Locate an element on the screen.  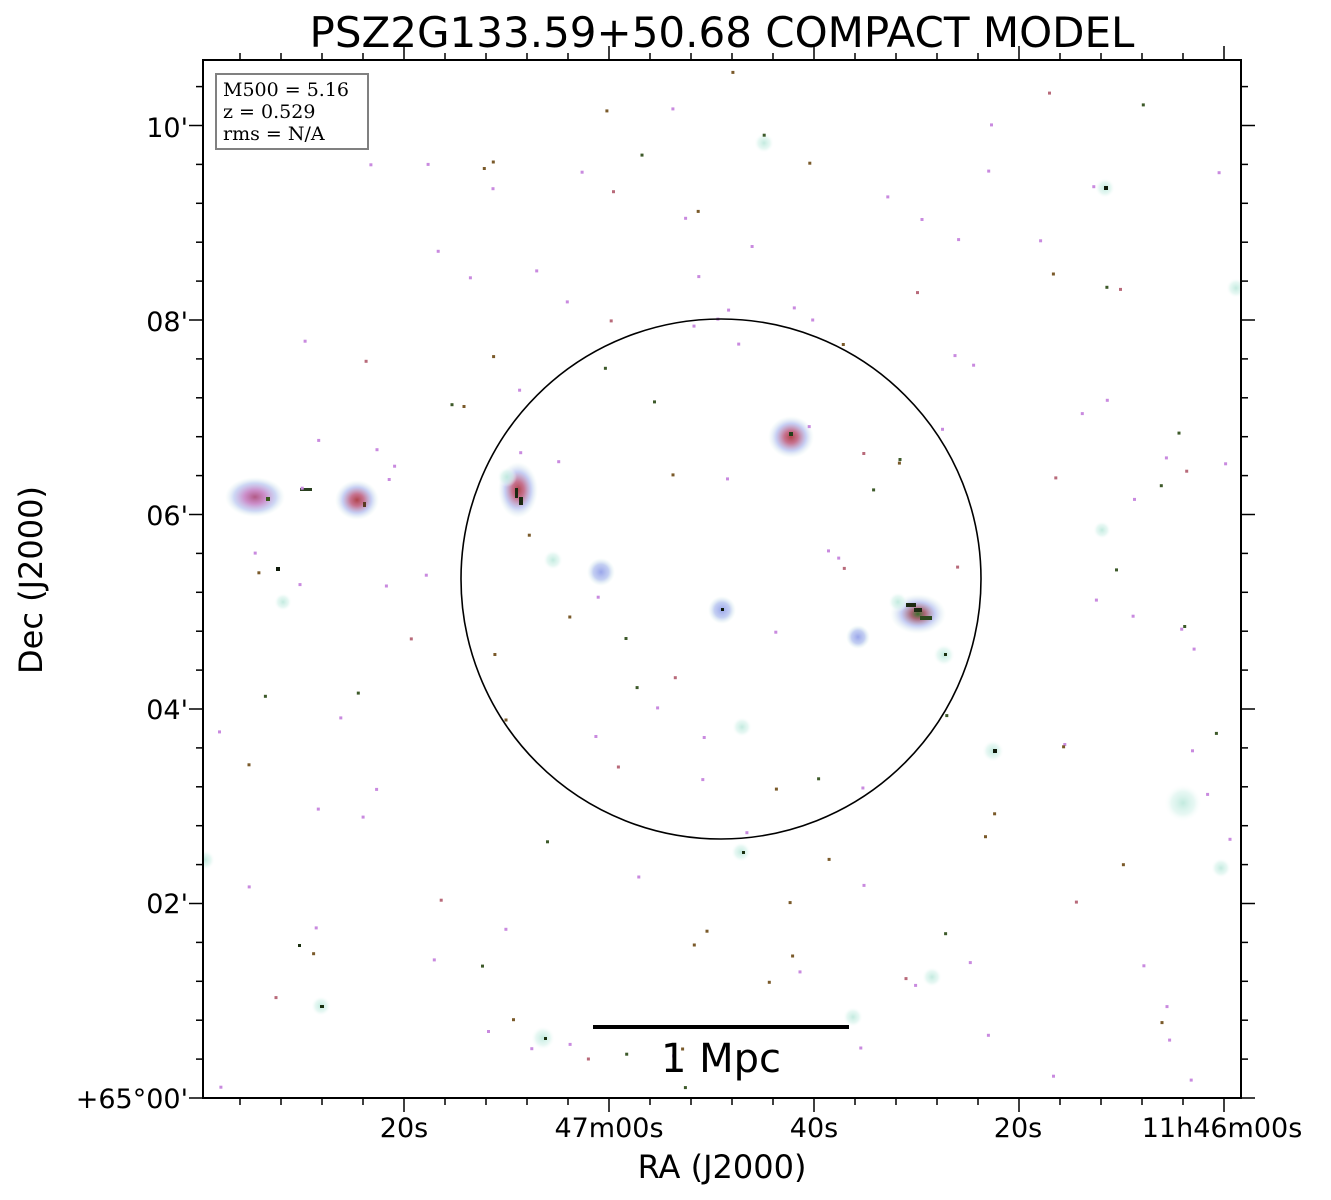
scale-bar-label: 1 Mpc is located at coordinates (721, 1059).